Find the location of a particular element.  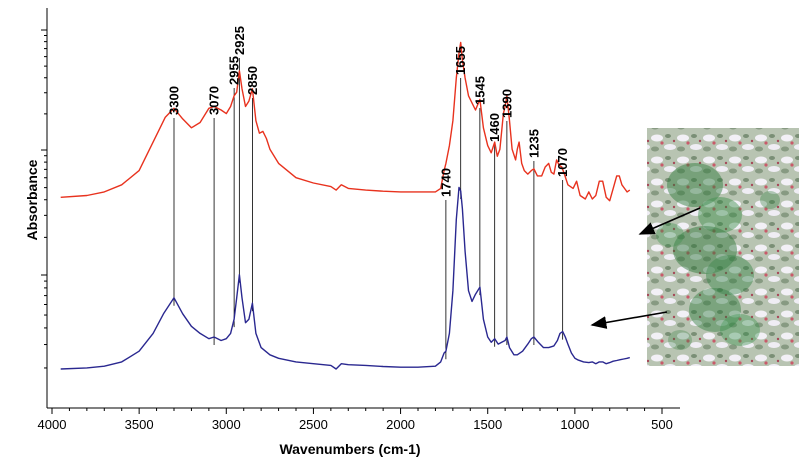

peak-label: 3300 is located at coordinates (174, 100).